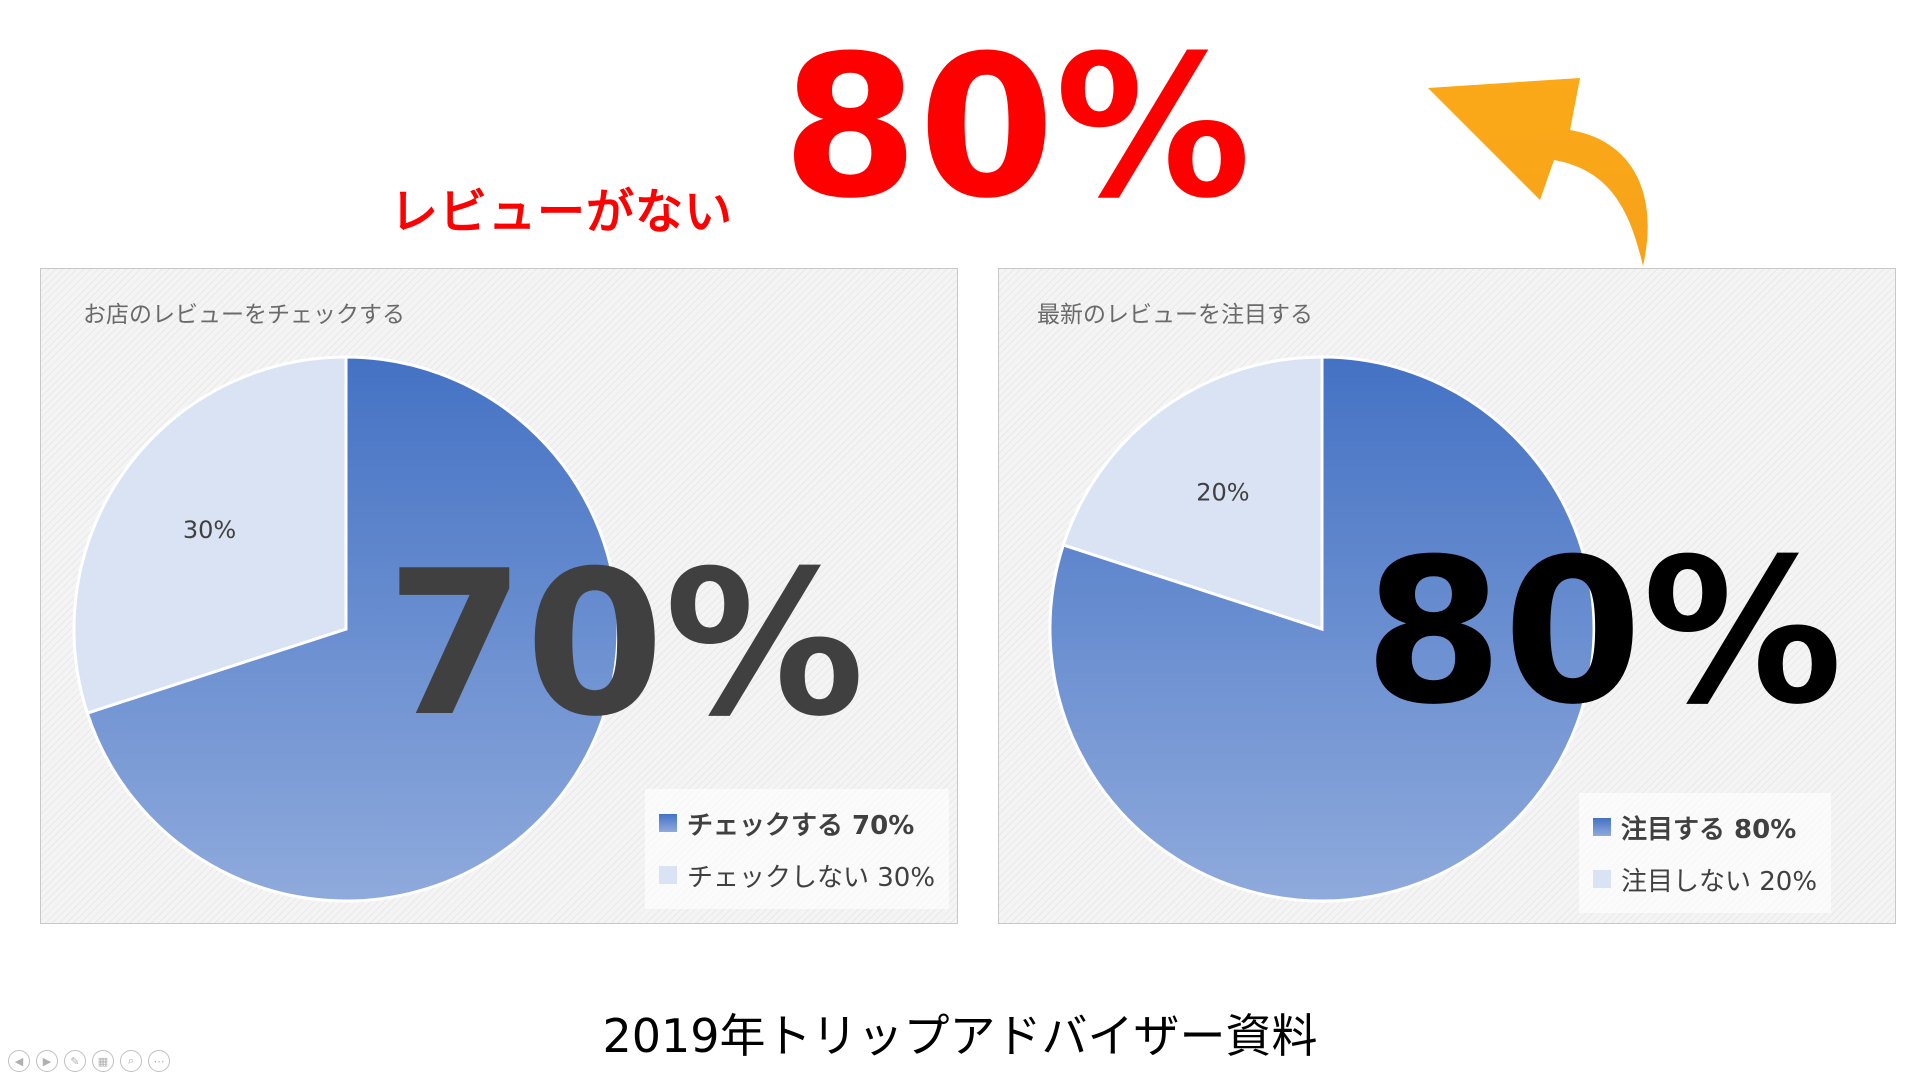 Image resolution: width=1920 pixels, height=1080 pixels. Describe the element at coordinates (159, 1061) in the screenshot. I see `more-icon: ⋯` at that location.